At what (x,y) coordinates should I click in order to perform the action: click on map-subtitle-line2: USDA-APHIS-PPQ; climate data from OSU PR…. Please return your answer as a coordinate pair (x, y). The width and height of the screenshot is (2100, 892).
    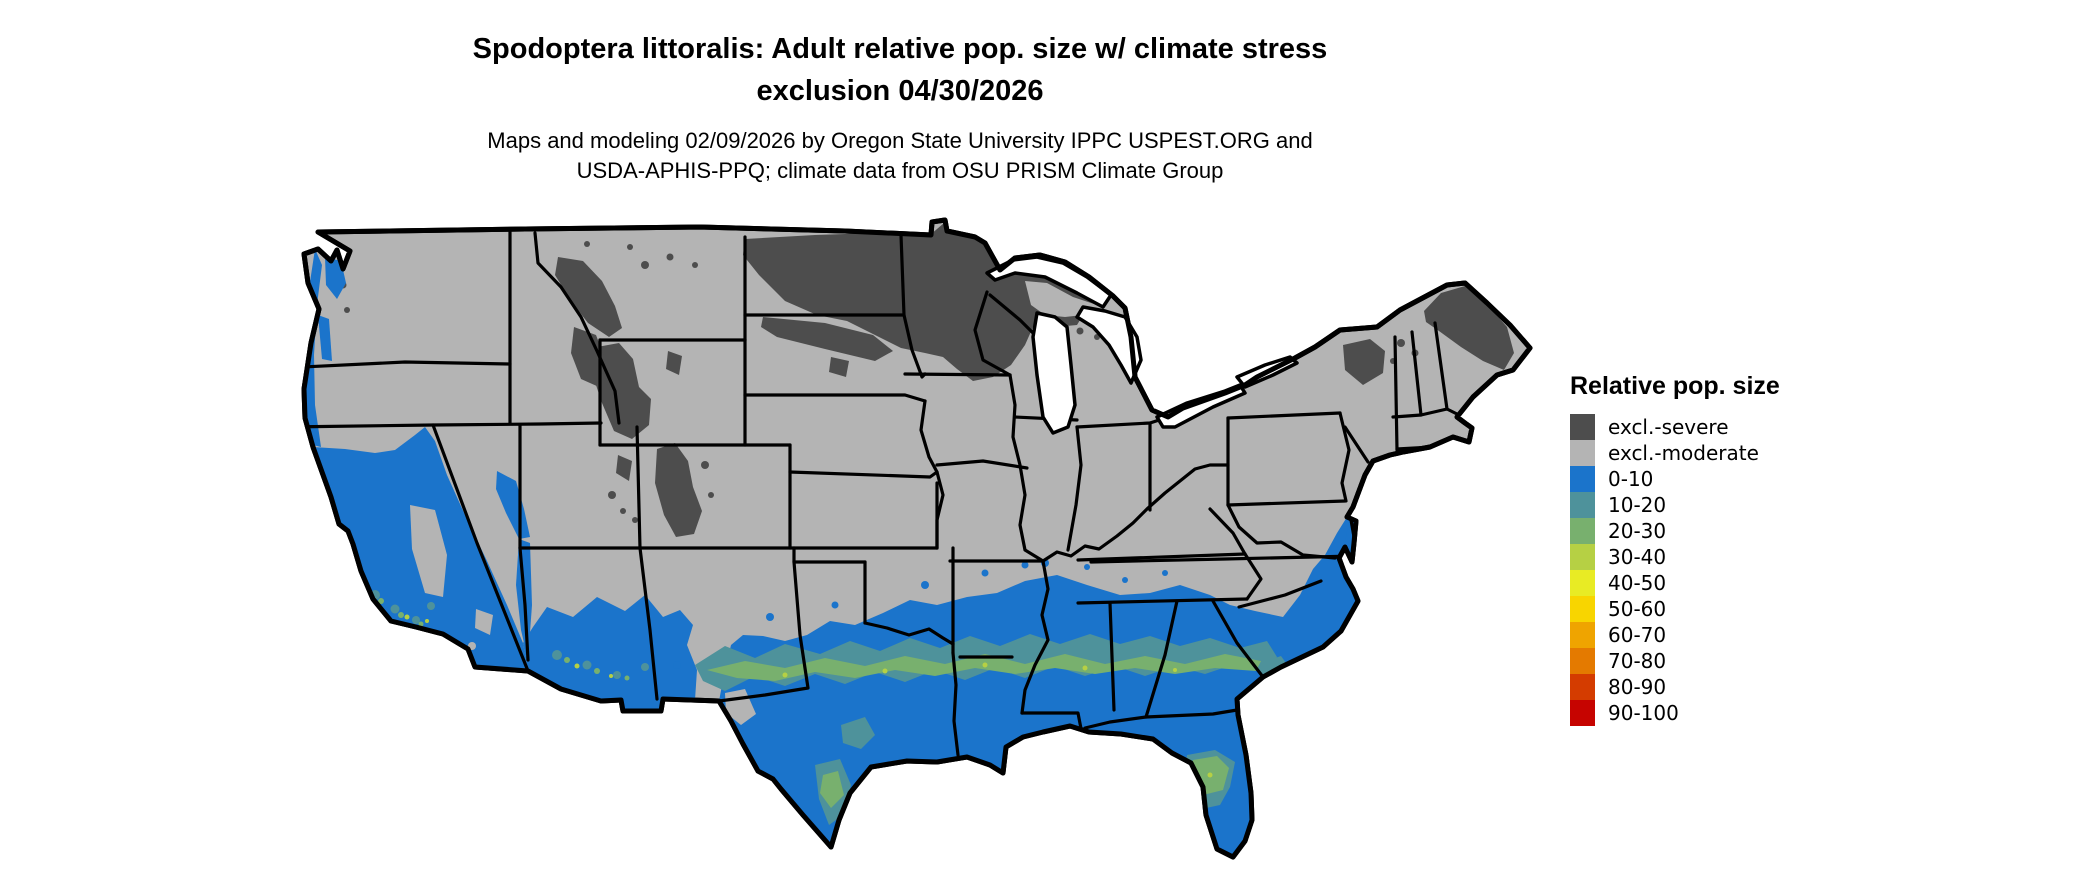
    Looking at the image, I should click on (900, 170).